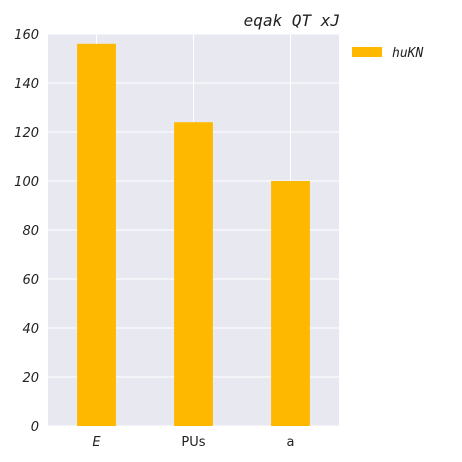 This screenshot has height=462, width=462. Describe the element at coordinates (292, 20) in the screenshot. I see `chart-title: eqak QT xJ` at that location.